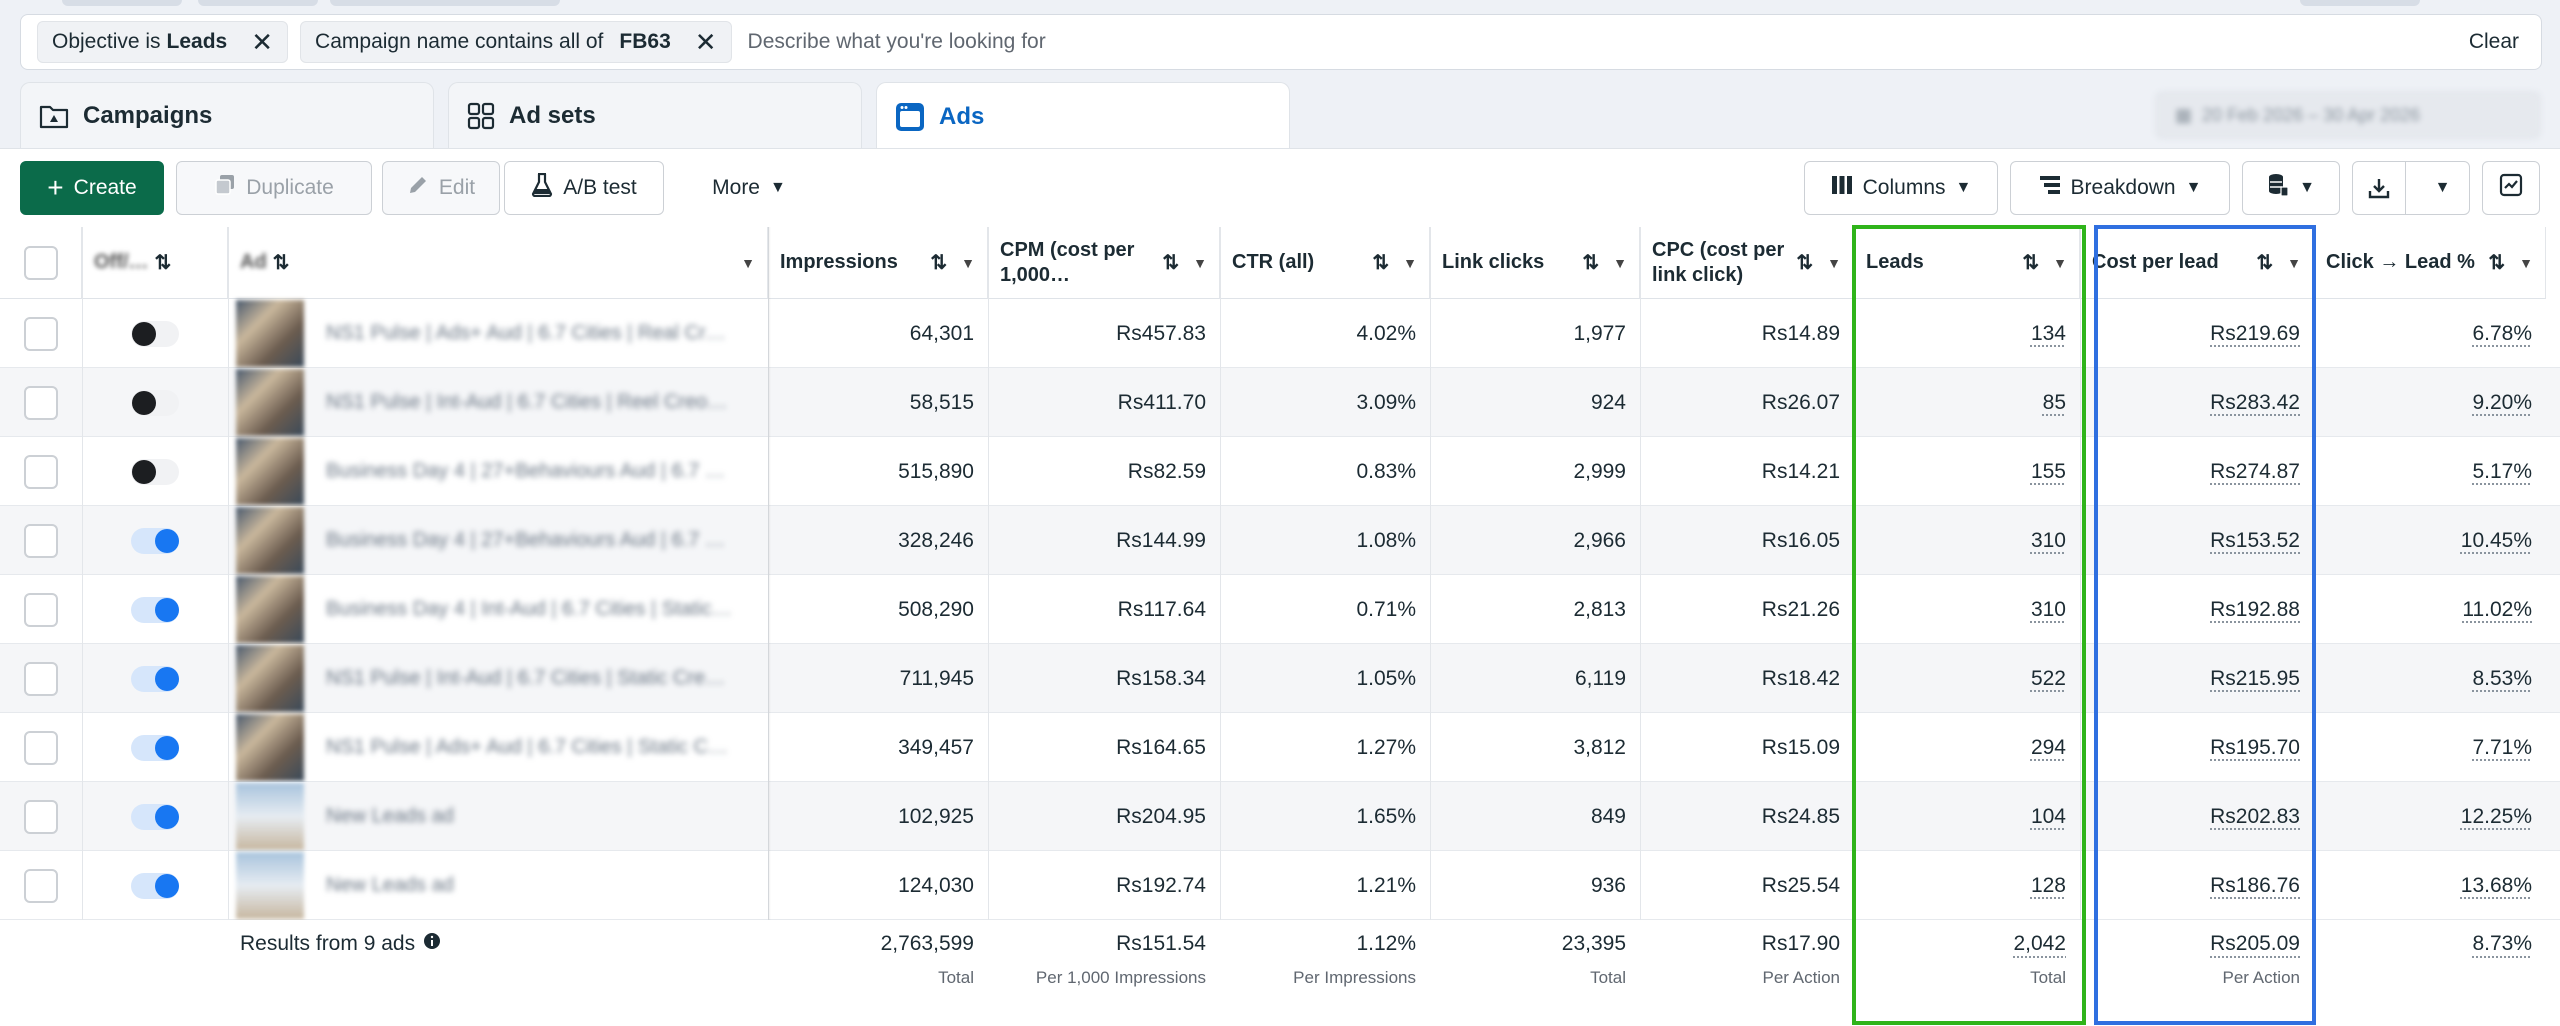 Image resolution: width=2560 pixels, height=1026 pixels. Describe the element at coordinates (1967, 747) in the screenshot. I see `cell-leads: 294` at that location.